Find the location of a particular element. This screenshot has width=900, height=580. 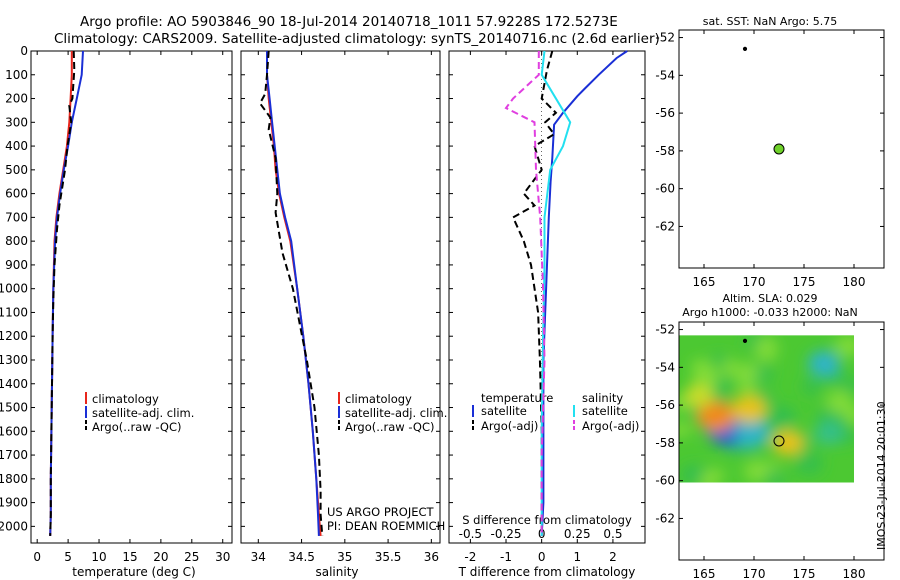

sla-map-xtick-label: 180 is located at coordinates (854, 573).